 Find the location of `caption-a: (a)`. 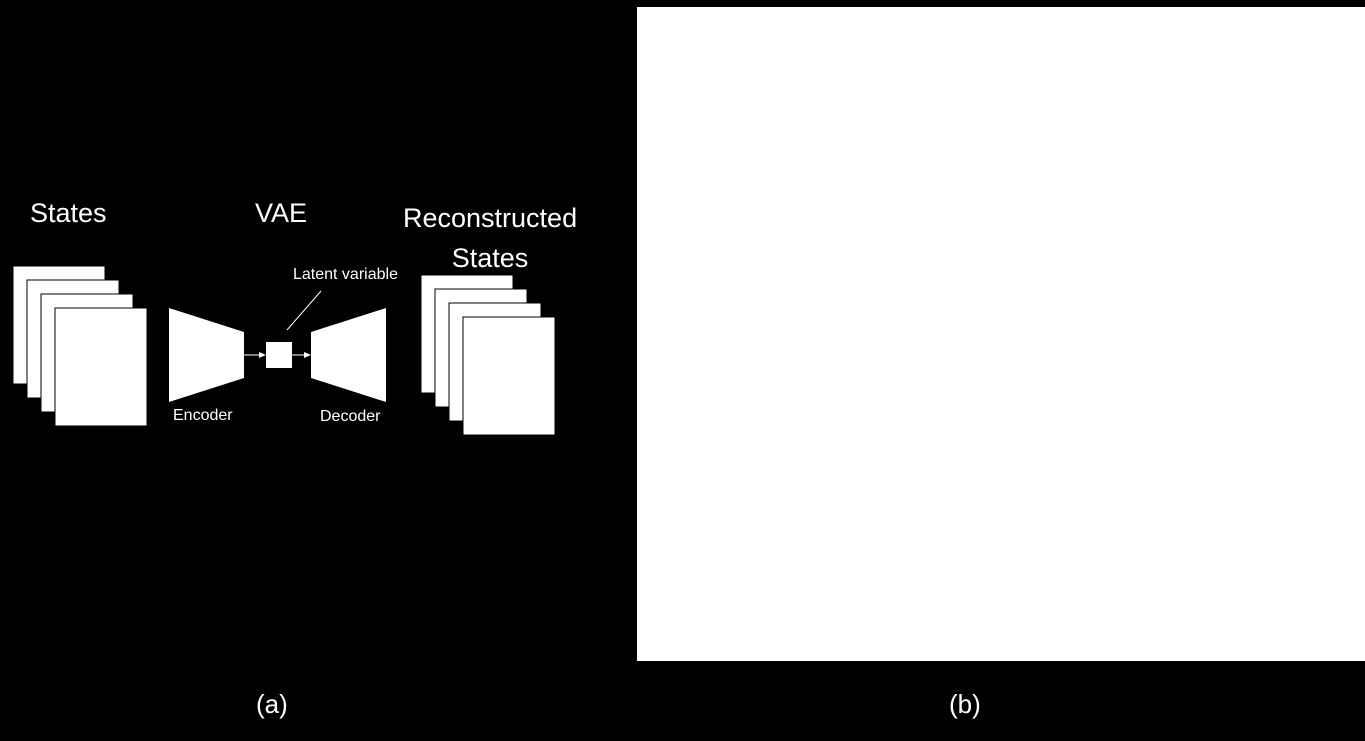

caption-a: (a) is located at coordinates (272, 704).